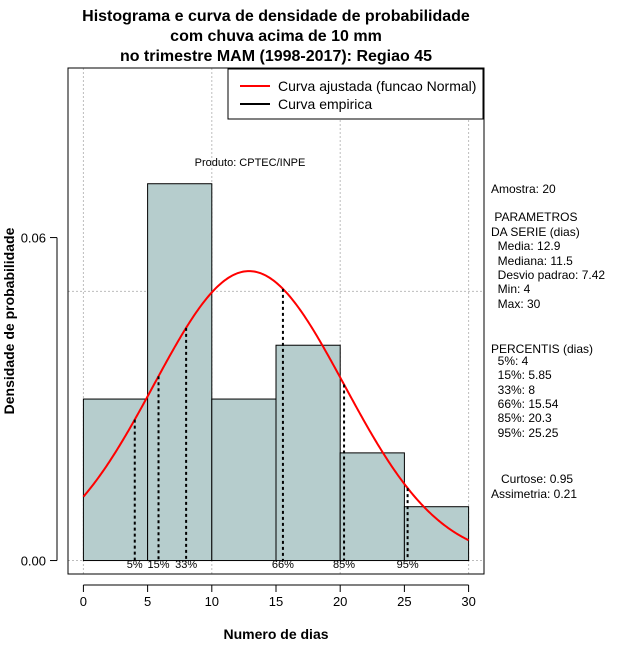 This screenshot has height=660, width=640. I want to click on stat-line-8: PERCENTIS (dias), so click(542, 349).